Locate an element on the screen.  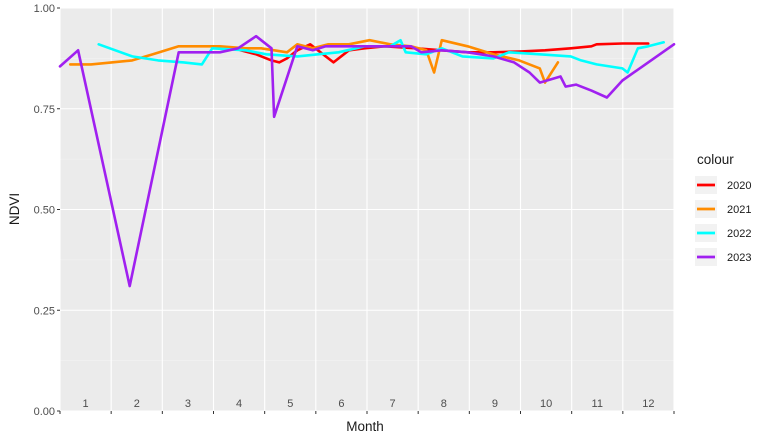
month-label: 12 is located at coordinates (648, 404).